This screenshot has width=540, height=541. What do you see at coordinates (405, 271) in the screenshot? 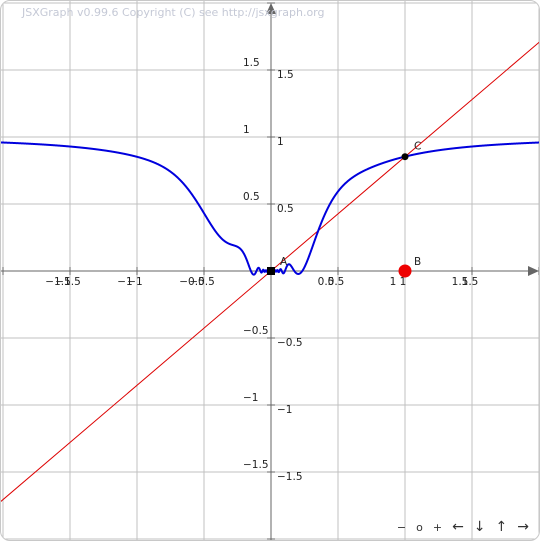
I see `point-b` at bounding box center [405, 271].